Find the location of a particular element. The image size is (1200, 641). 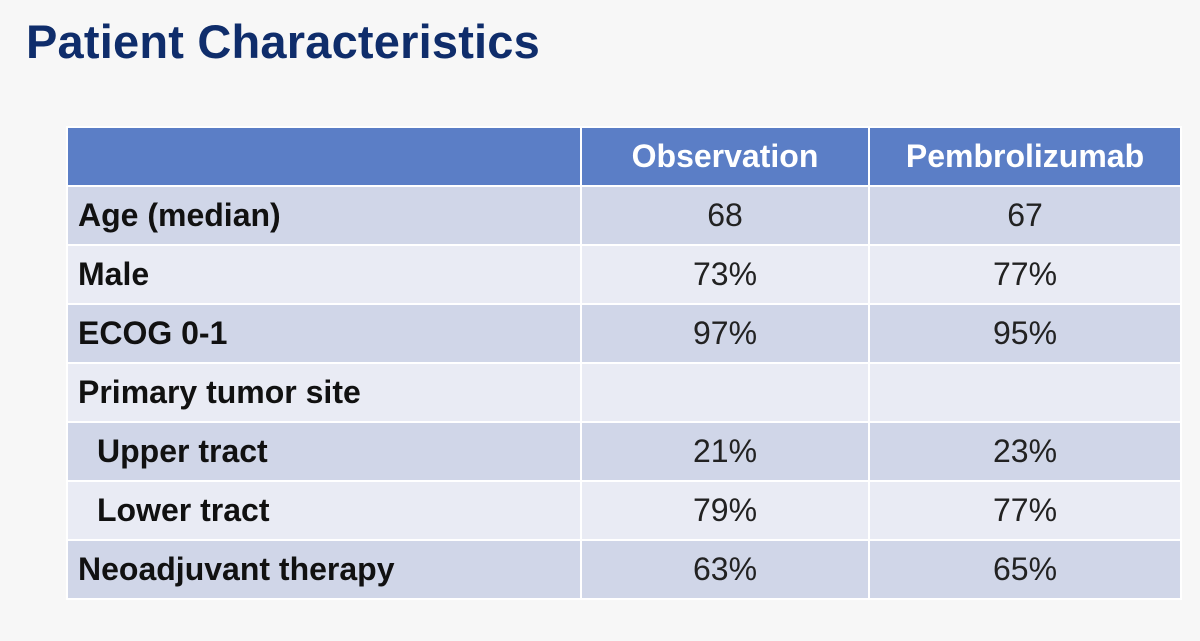

table-header-row: Observation Pembrolizumab is located at coordinates (624, 156).